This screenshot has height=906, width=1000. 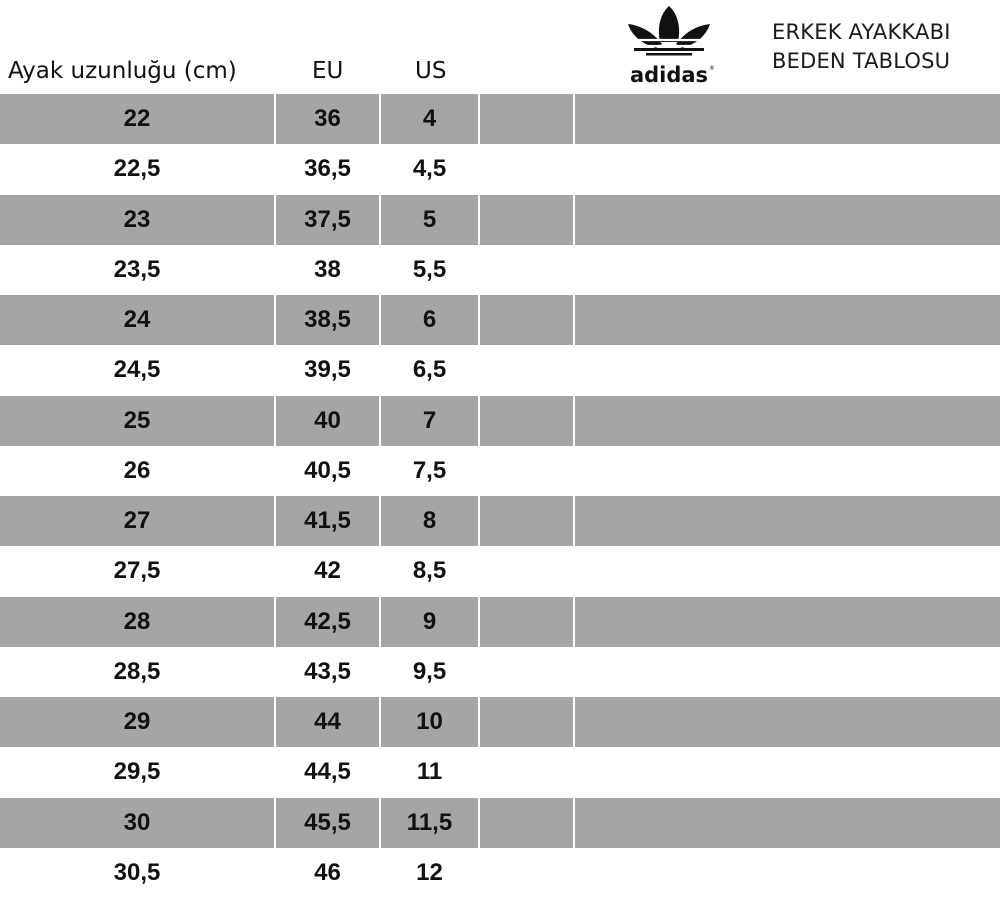 I want to click on cell-eu: 44,5, so click(x=327, y=772).